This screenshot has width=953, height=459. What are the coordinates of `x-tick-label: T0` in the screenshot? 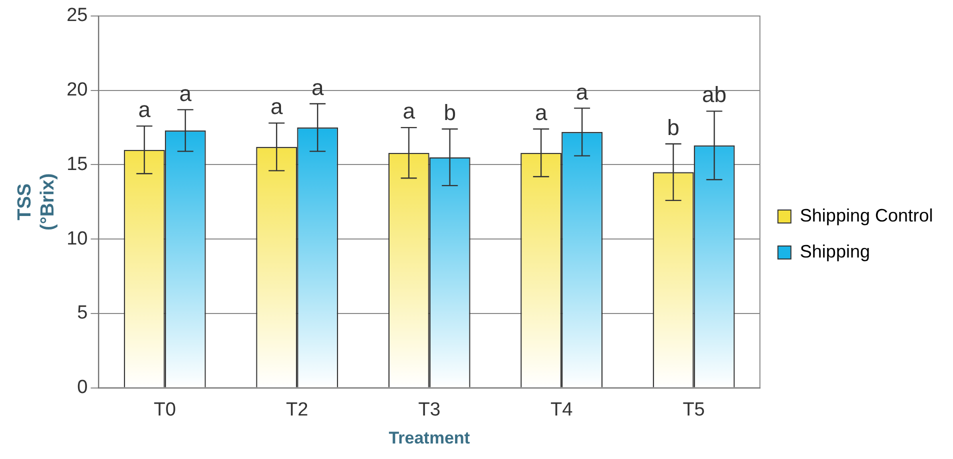 It's located at (165, 409).